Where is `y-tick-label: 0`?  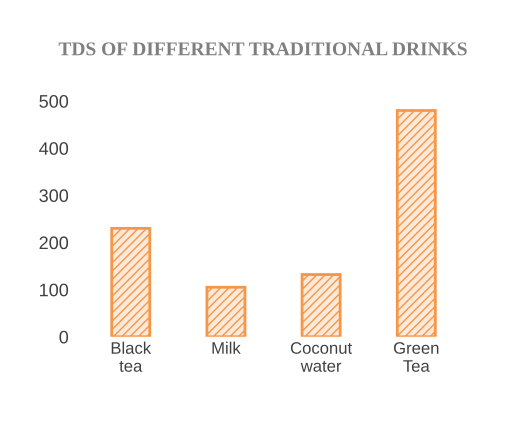 y-tick-label: 0 is located at coordinates (63, 337).